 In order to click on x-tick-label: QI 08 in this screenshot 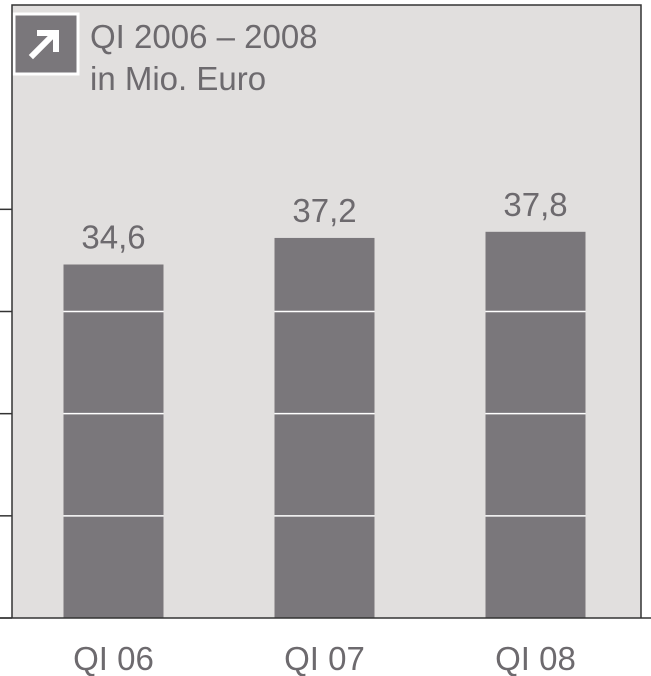, I will do `click(535, 658)`.